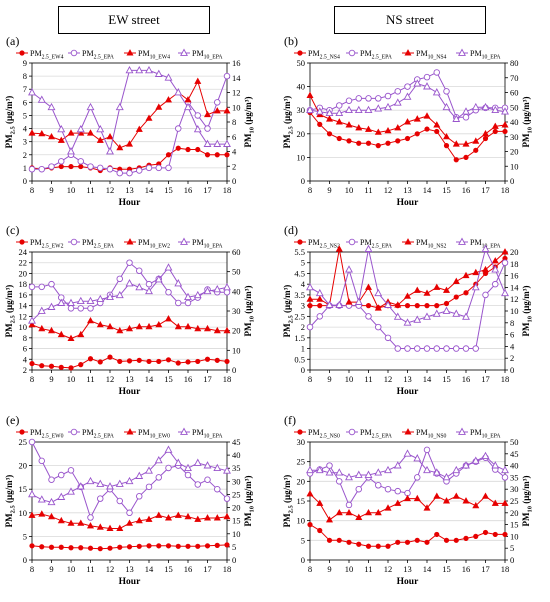 The width and height of the screenshot is (550, 602). Describe the element at coordinates (388, 379) in the screenshot. I see `x-tick-label: 12` at that location.